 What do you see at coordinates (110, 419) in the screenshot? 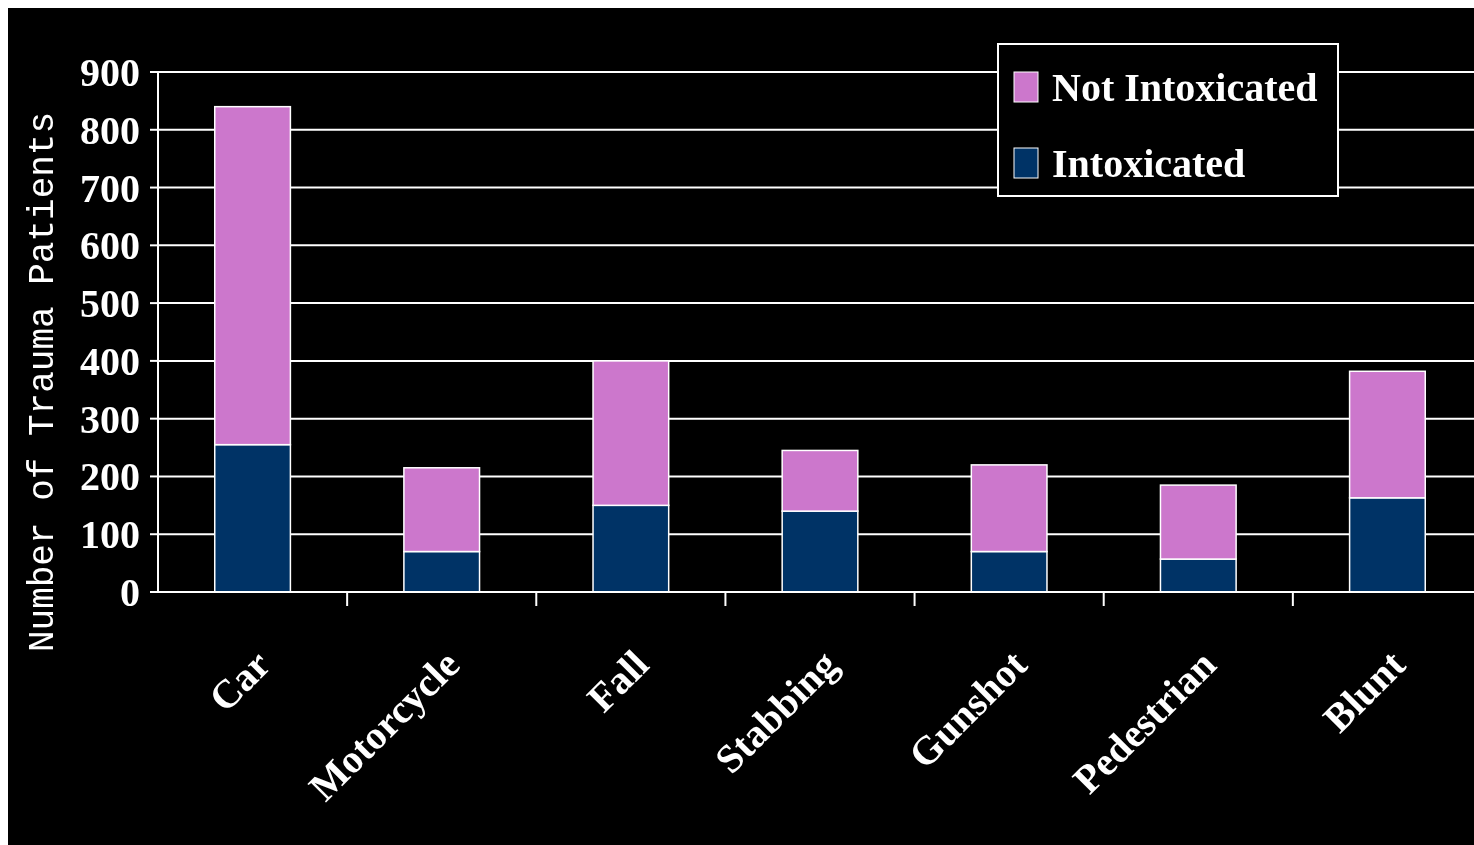
I see `y-tick-label: 300` at bounding box center [110, 419].